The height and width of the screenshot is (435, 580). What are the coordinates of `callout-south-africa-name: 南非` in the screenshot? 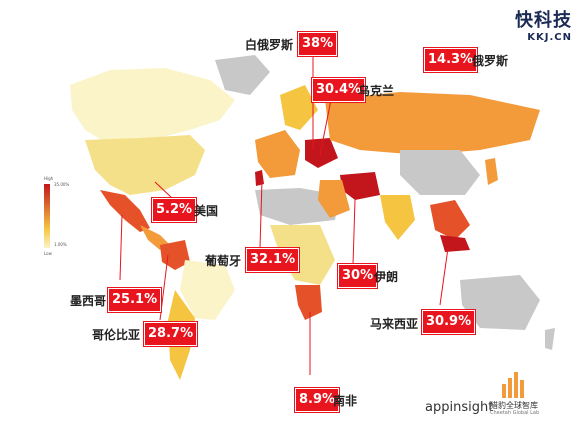 It's located at (345, 401).